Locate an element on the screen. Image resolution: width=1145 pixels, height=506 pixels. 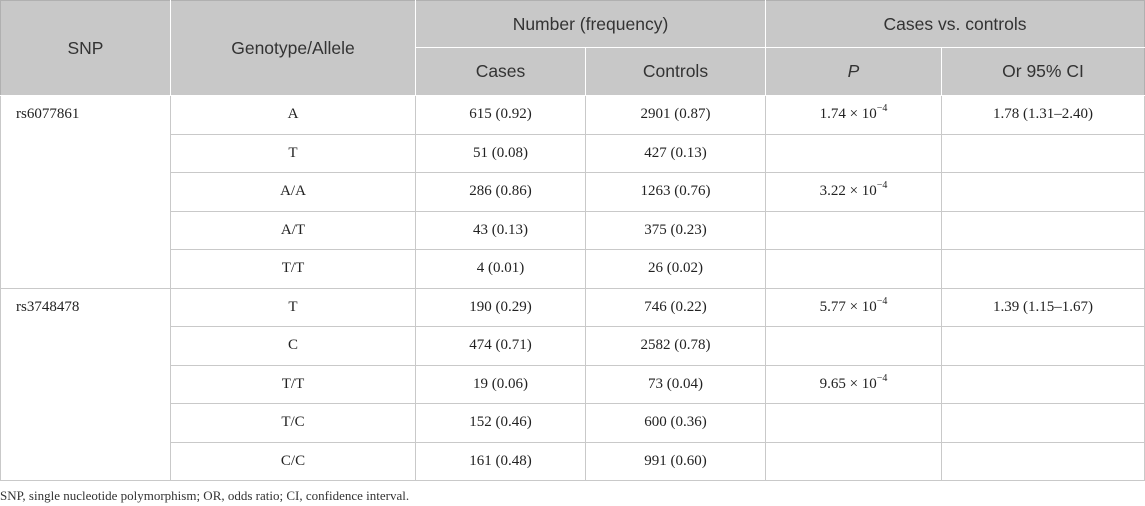
controls-cell: 26 (0.02) is located at coordinates (675, 269).